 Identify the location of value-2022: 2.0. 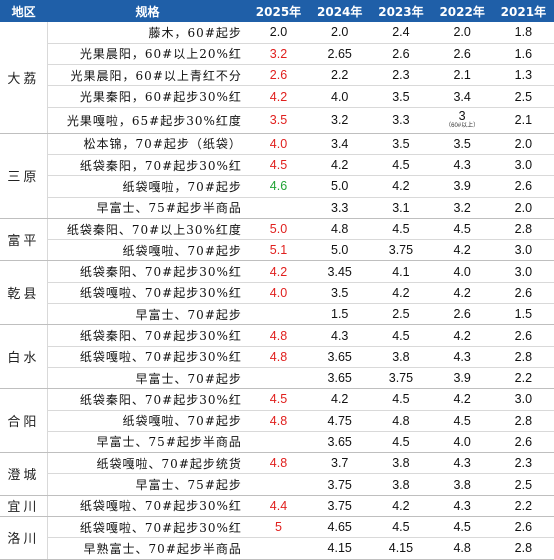
(462, 33).